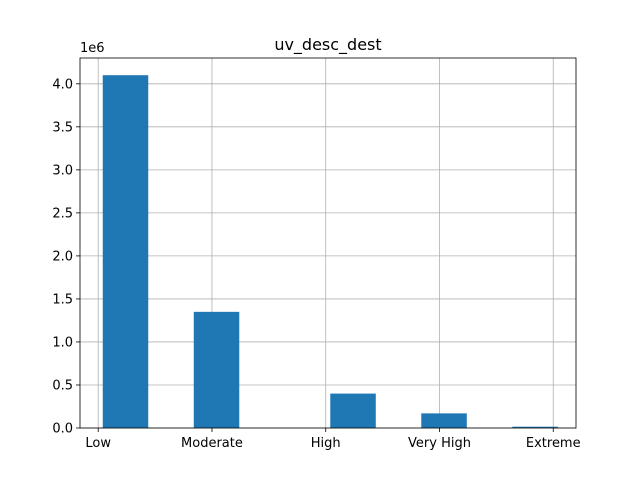  Describe the element at coordinates (535, 427) in the screenshot. I see `bar-extreme` at that location.